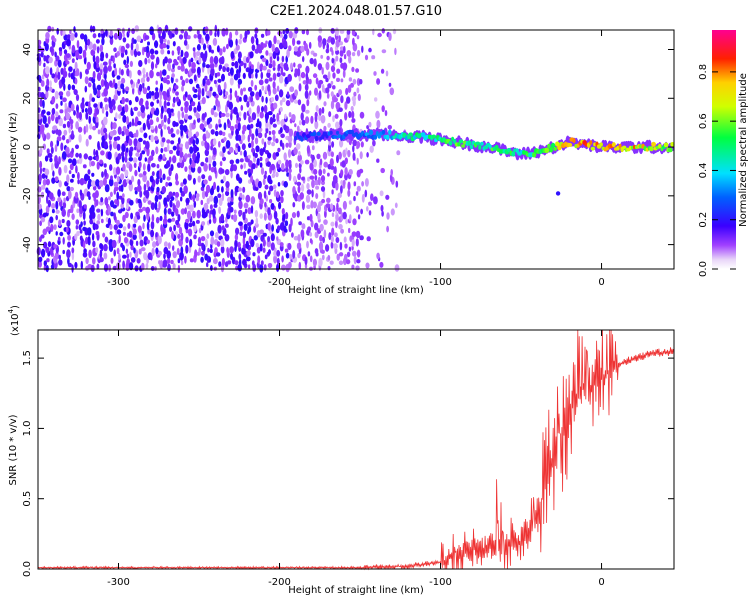  I want to click on colorbar-gradient, so click(724, 149).